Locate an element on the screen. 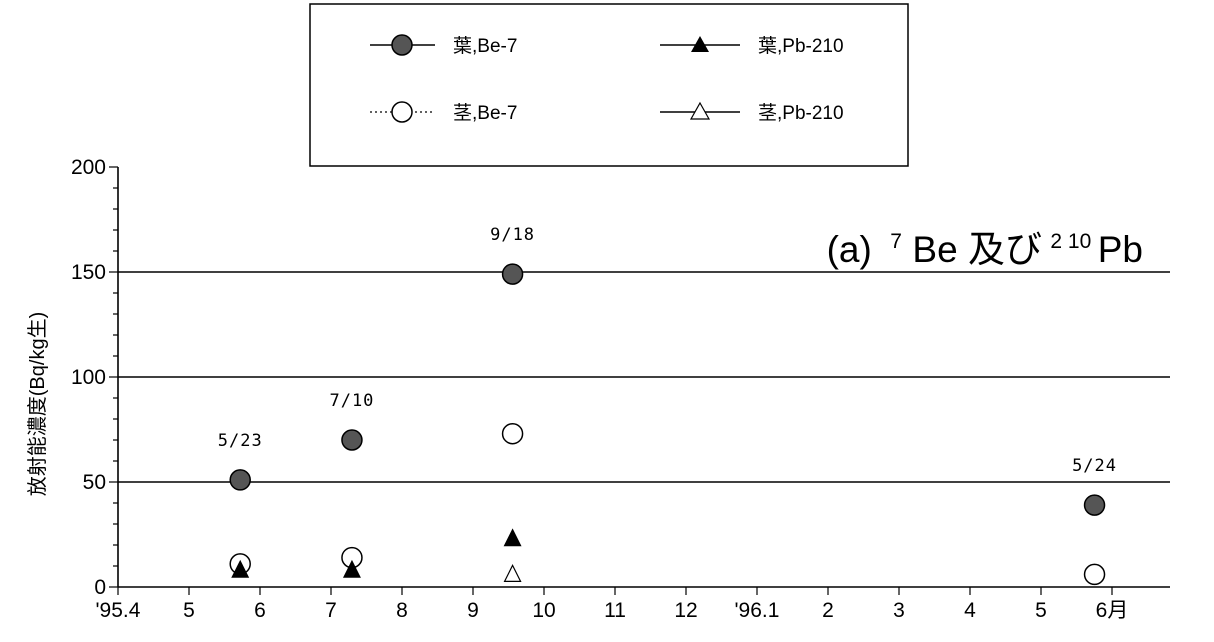 This screenshot has width=1214, height=642. chart-title: (a) 7 Be 及び 2 10 Pb is located at coordinates (985, 249).